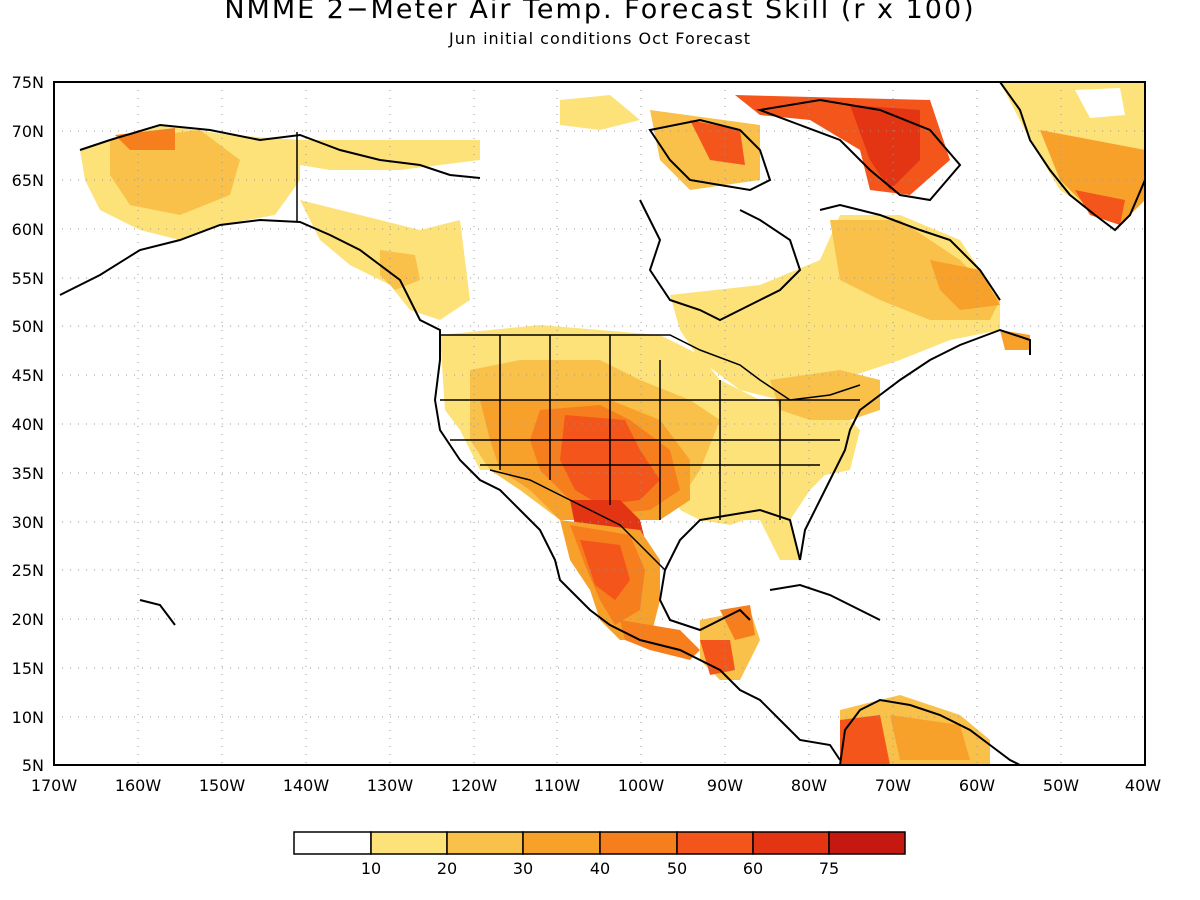 The image size is (1200, 900). What do you see at coordinates (600, 38) in the screenshot?
I see `map-subtitle: Jun initial conditions Oct Forecast` at bounding box center [600, 38].